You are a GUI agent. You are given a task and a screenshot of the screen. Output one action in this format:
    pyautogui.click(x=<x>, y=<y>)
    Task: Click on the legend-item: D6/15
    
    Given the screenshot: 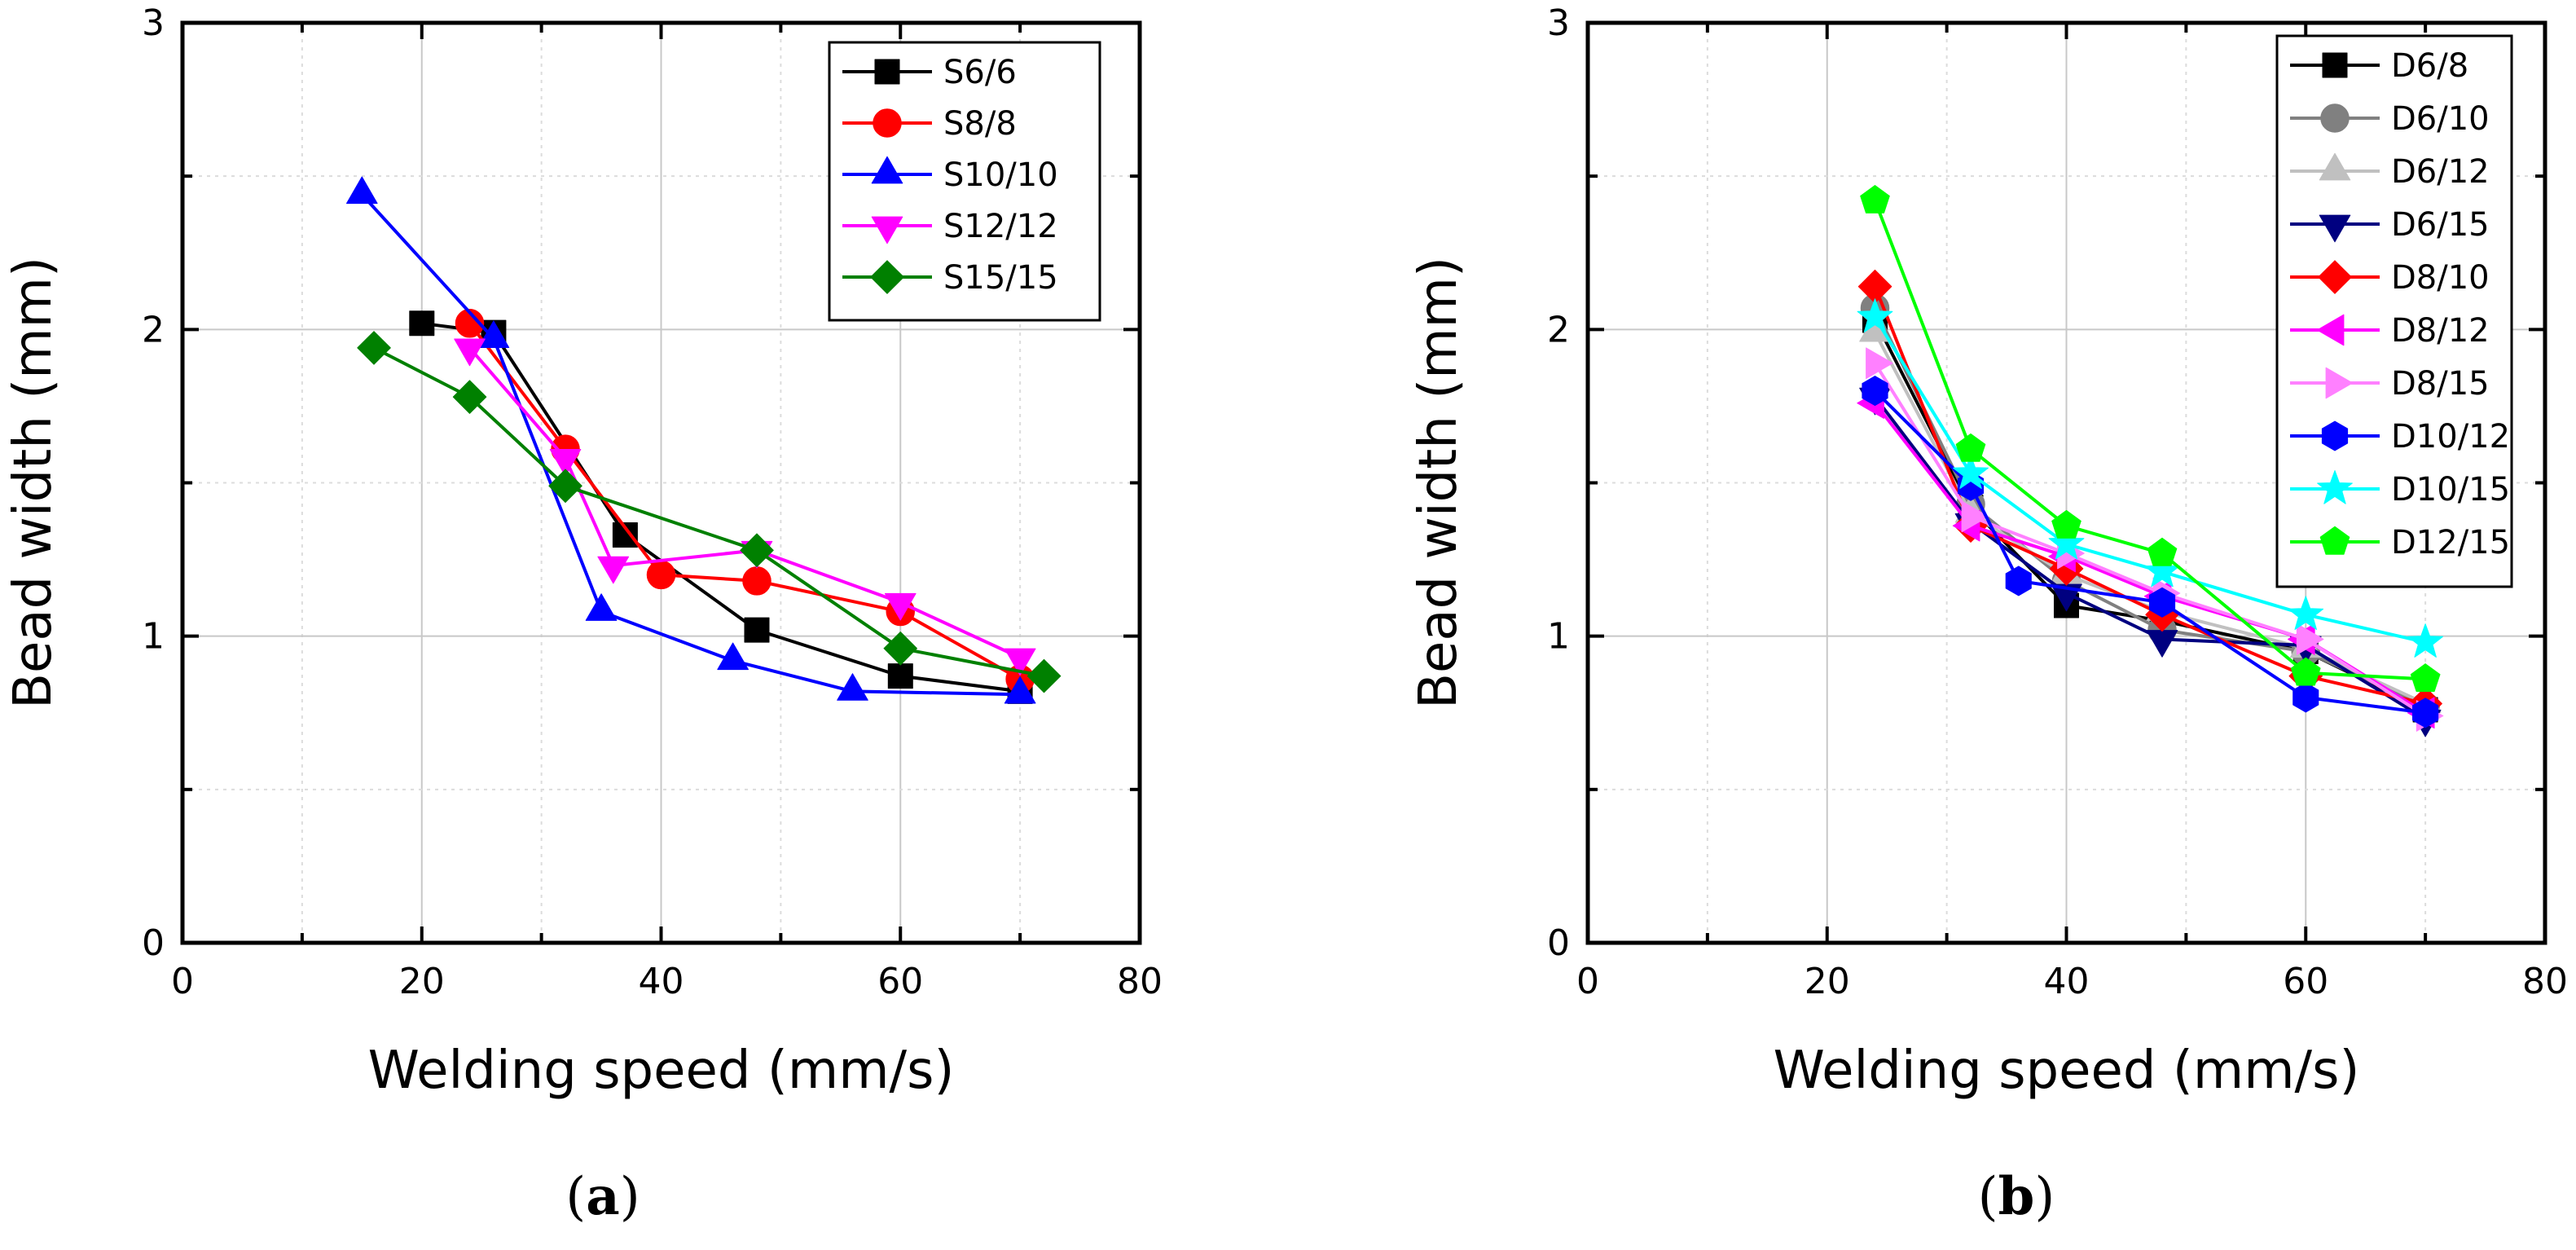 What is the action you would take?
    pyautogui.click(x=2390, y=225)
    